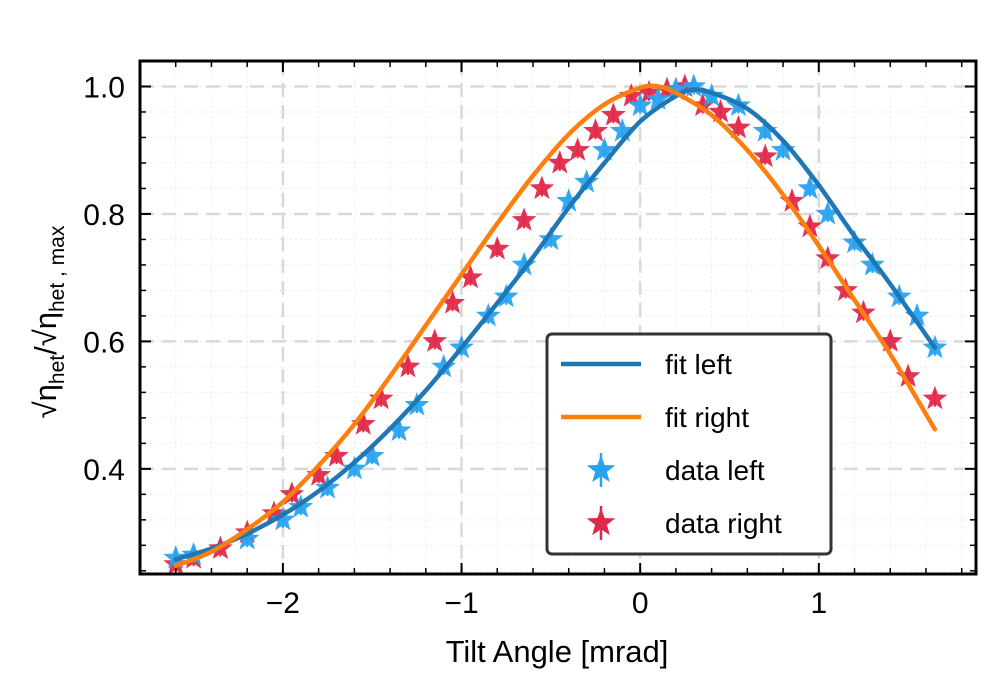 This screenshot has width=996, height=674. Describe the element at coordinates (707, 417) in the screenshot. I see `legend-fit-right-label: fit right` at that location.